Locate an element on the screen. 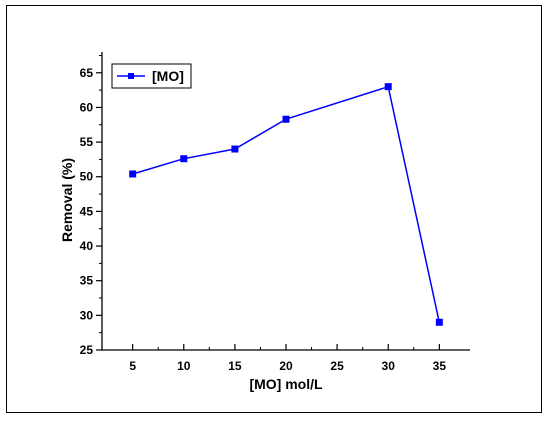  y-tick-label-65: 65 is located at coordinates (87, 73).